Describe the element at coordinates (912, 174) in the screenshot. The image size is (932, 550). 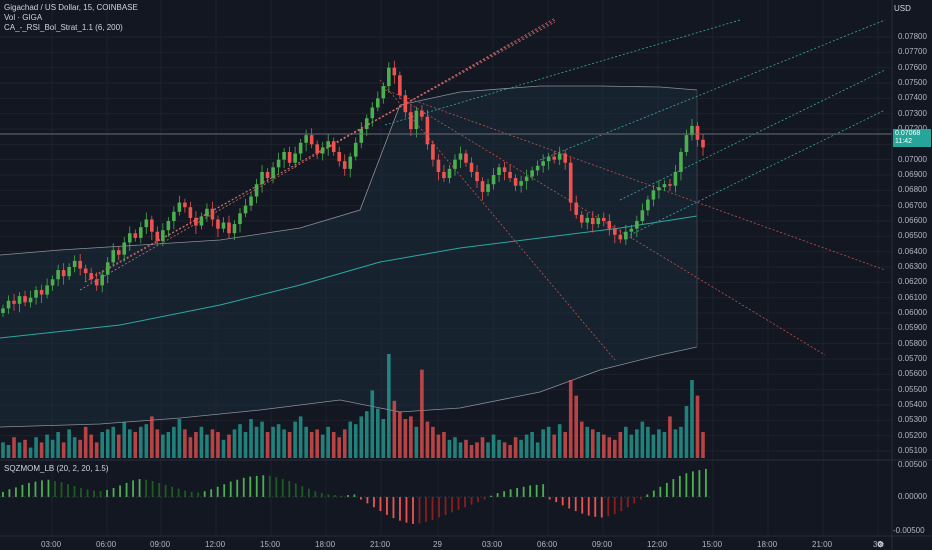
I see `price-tick-label: 0.06900` at that location.